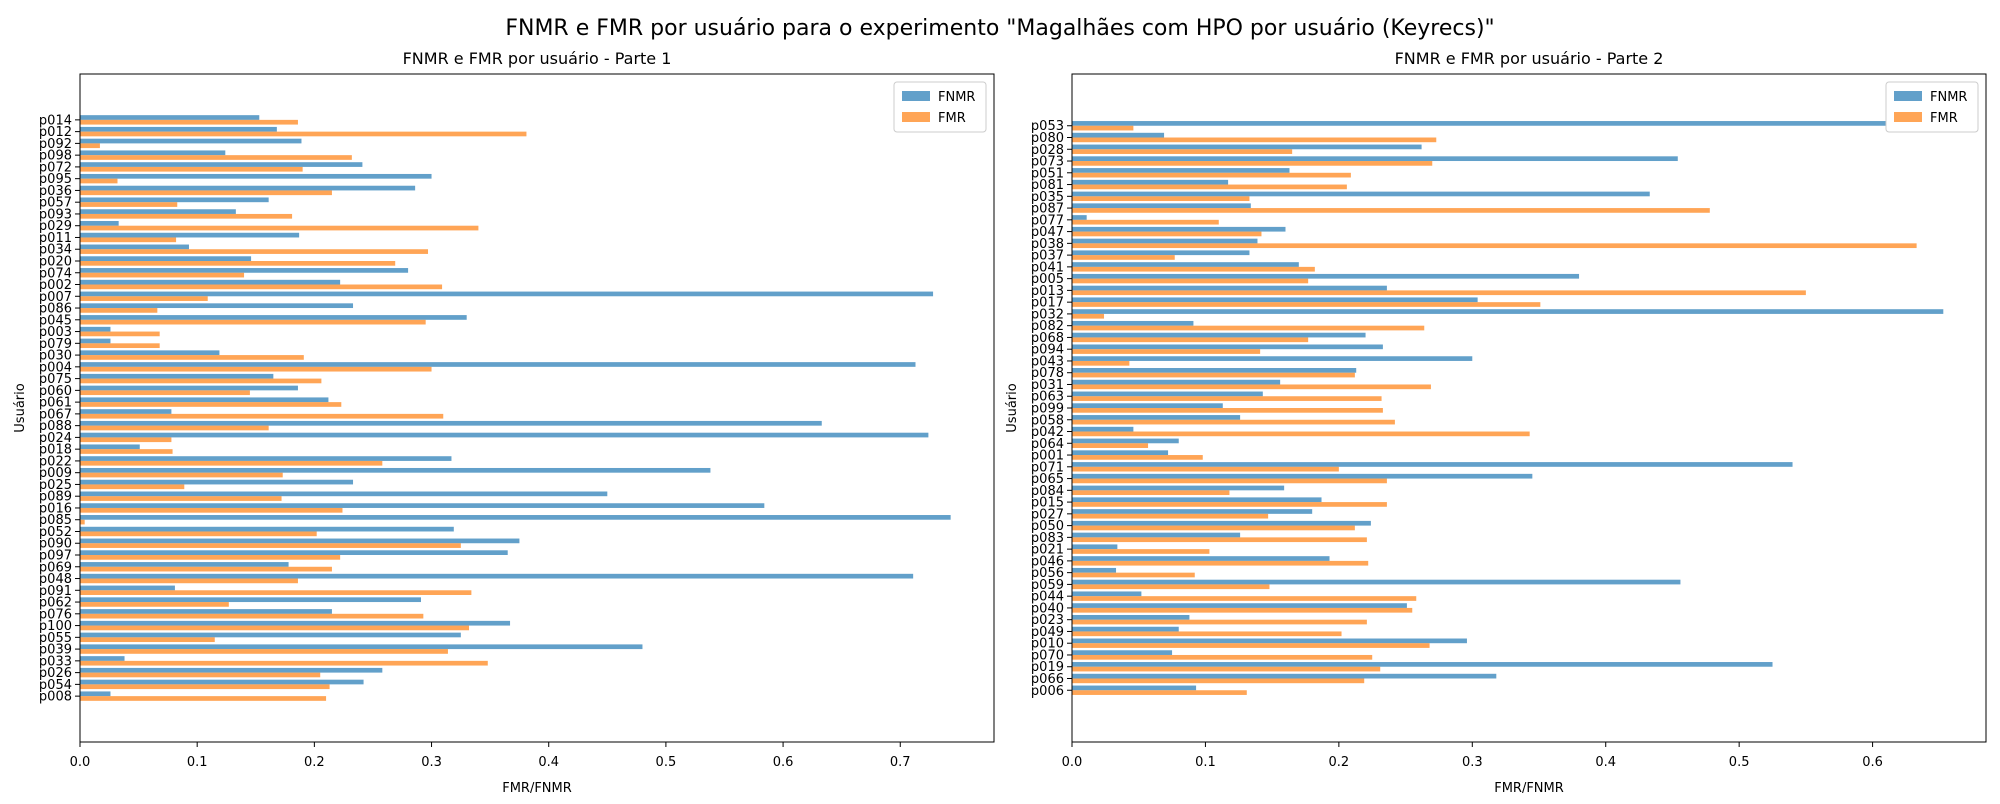 This screenshot has height=804, width=2000. What do you see at coordinates (1201, 558) in the screenshot?
I see `bar-fnmr-p046` at bounding box center [1201, 558].